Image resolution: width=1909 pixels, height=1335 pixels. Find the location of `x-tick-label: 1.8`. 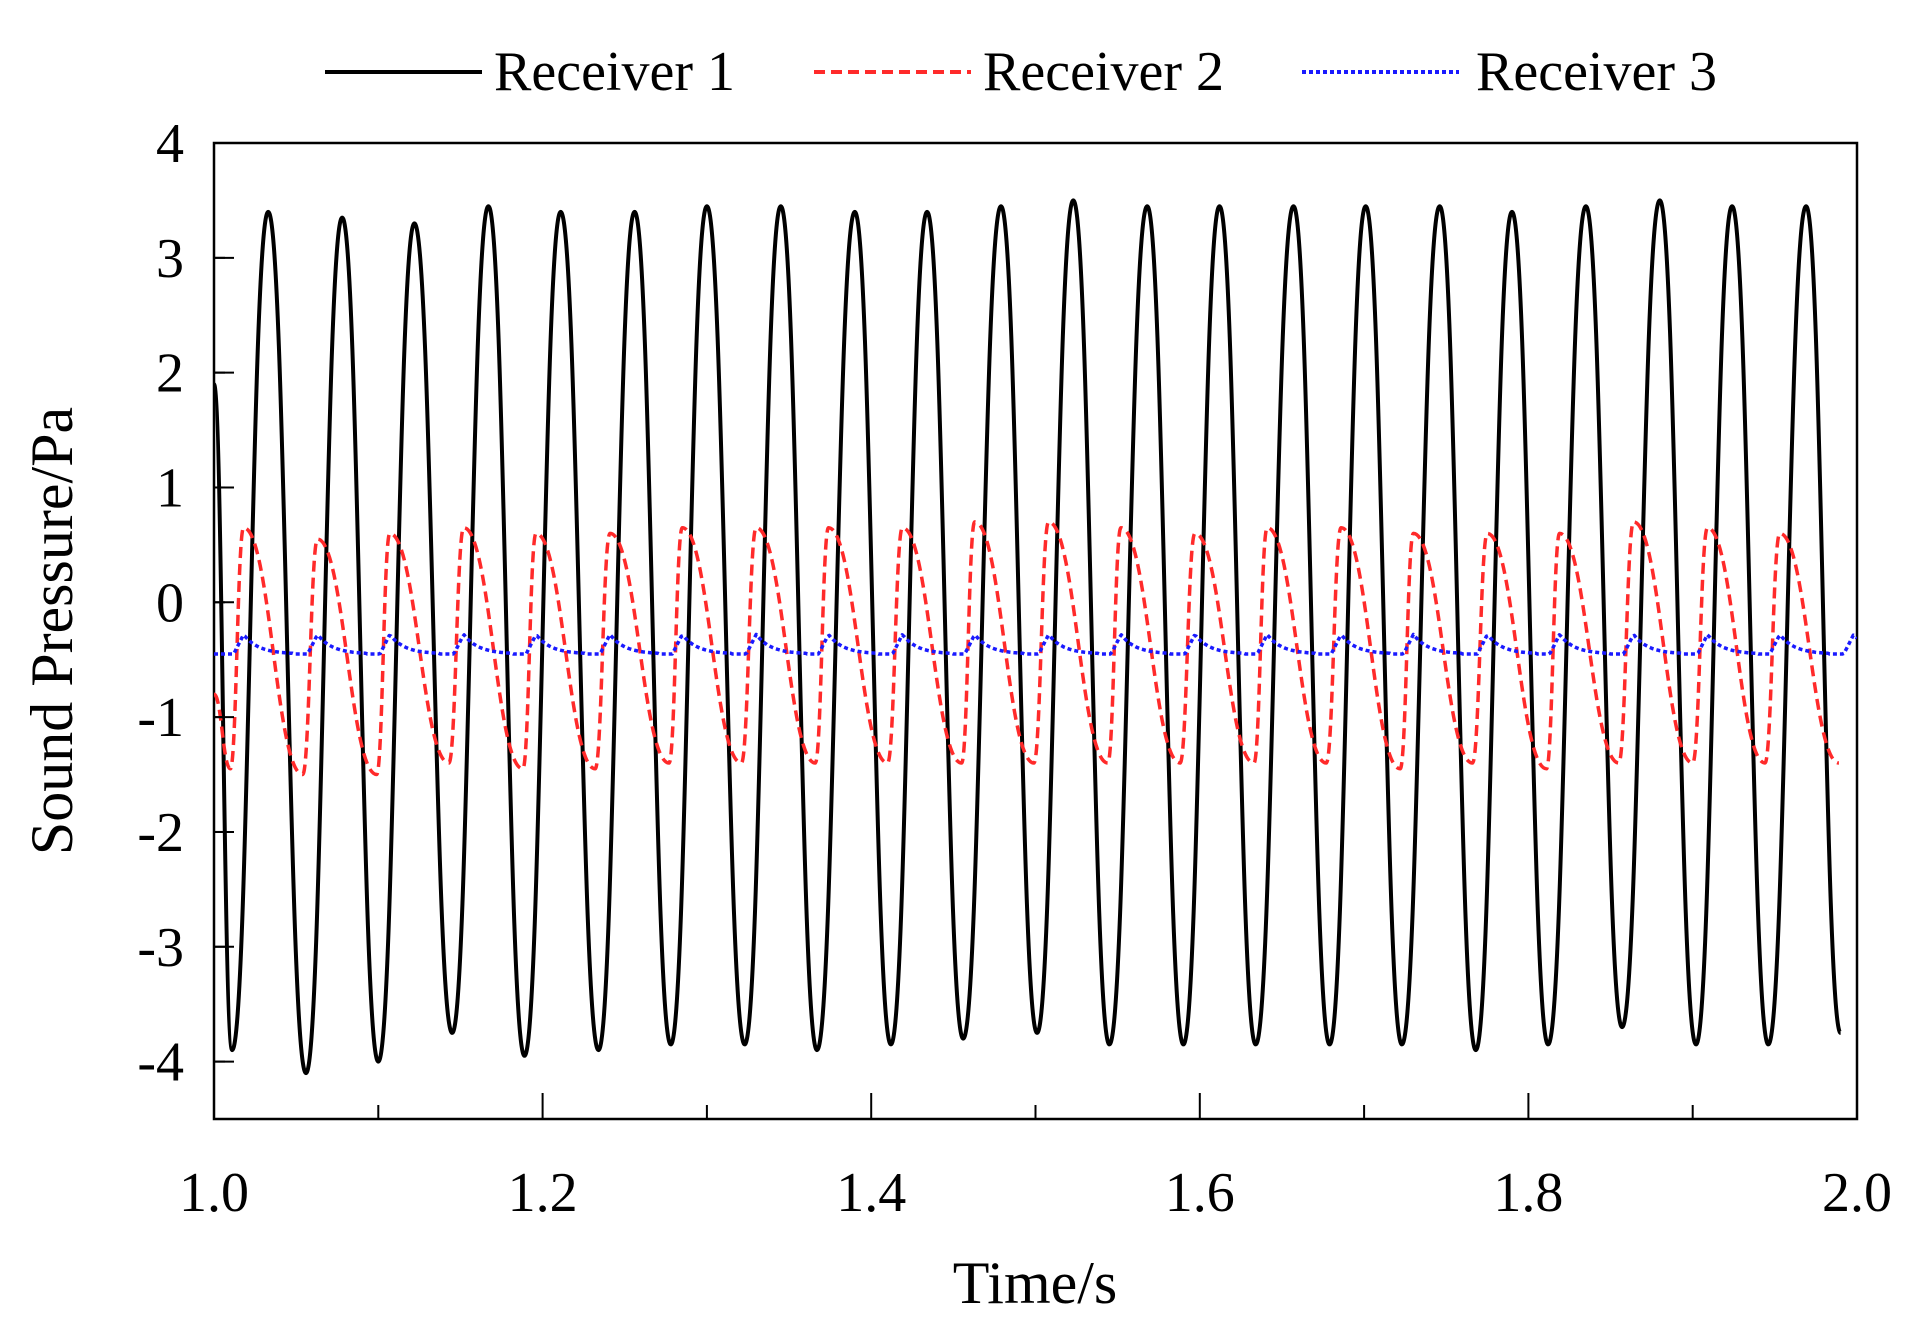

x-tick-label: 1.8 is located at coordinates (1528, 1193).